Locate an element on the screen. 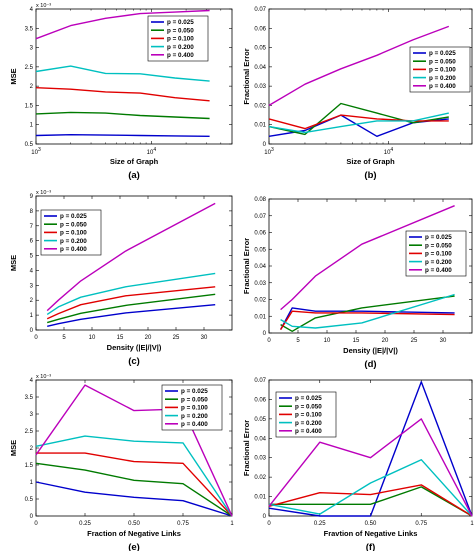  x-tick-label: 20 is located at coordinates (385, 341).